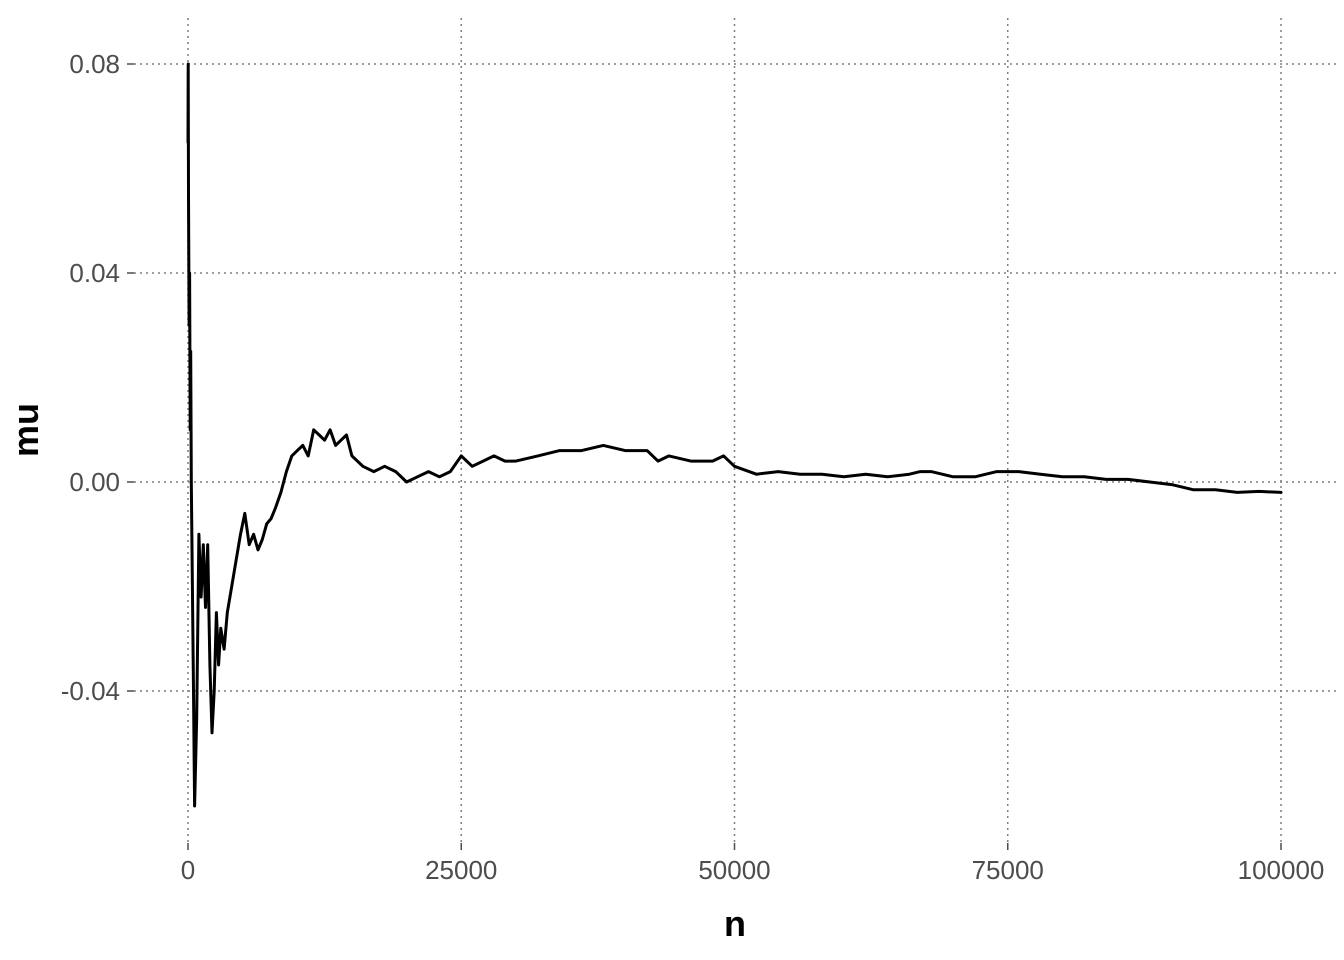 This screenshot has height=960, width=1344. What do you see at coordinates (90, 691) in the screenshot?
I see `y-tick-label: -0.04` at bounding box center [90, 691].